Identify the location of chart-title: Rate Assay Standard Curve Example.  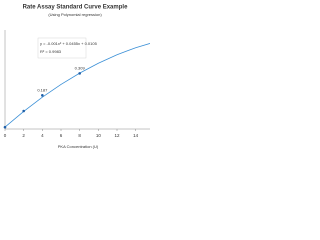
(75, 8).